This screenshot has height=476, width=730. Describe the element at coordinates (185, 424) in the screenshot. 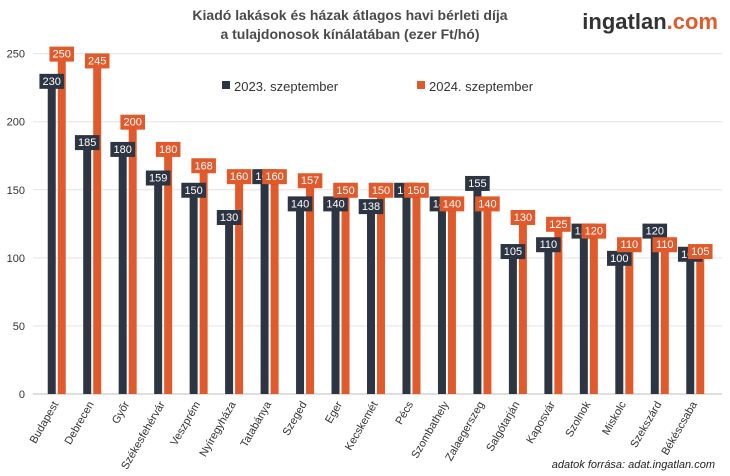

I see `x-tick-label: Veszprém` at that location.